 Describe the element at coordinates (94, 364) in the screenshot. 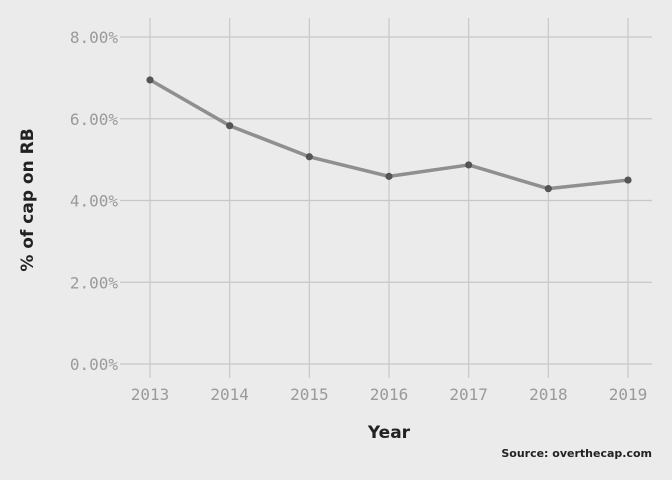

I see `y-tick-label: 0.00%` at that location.